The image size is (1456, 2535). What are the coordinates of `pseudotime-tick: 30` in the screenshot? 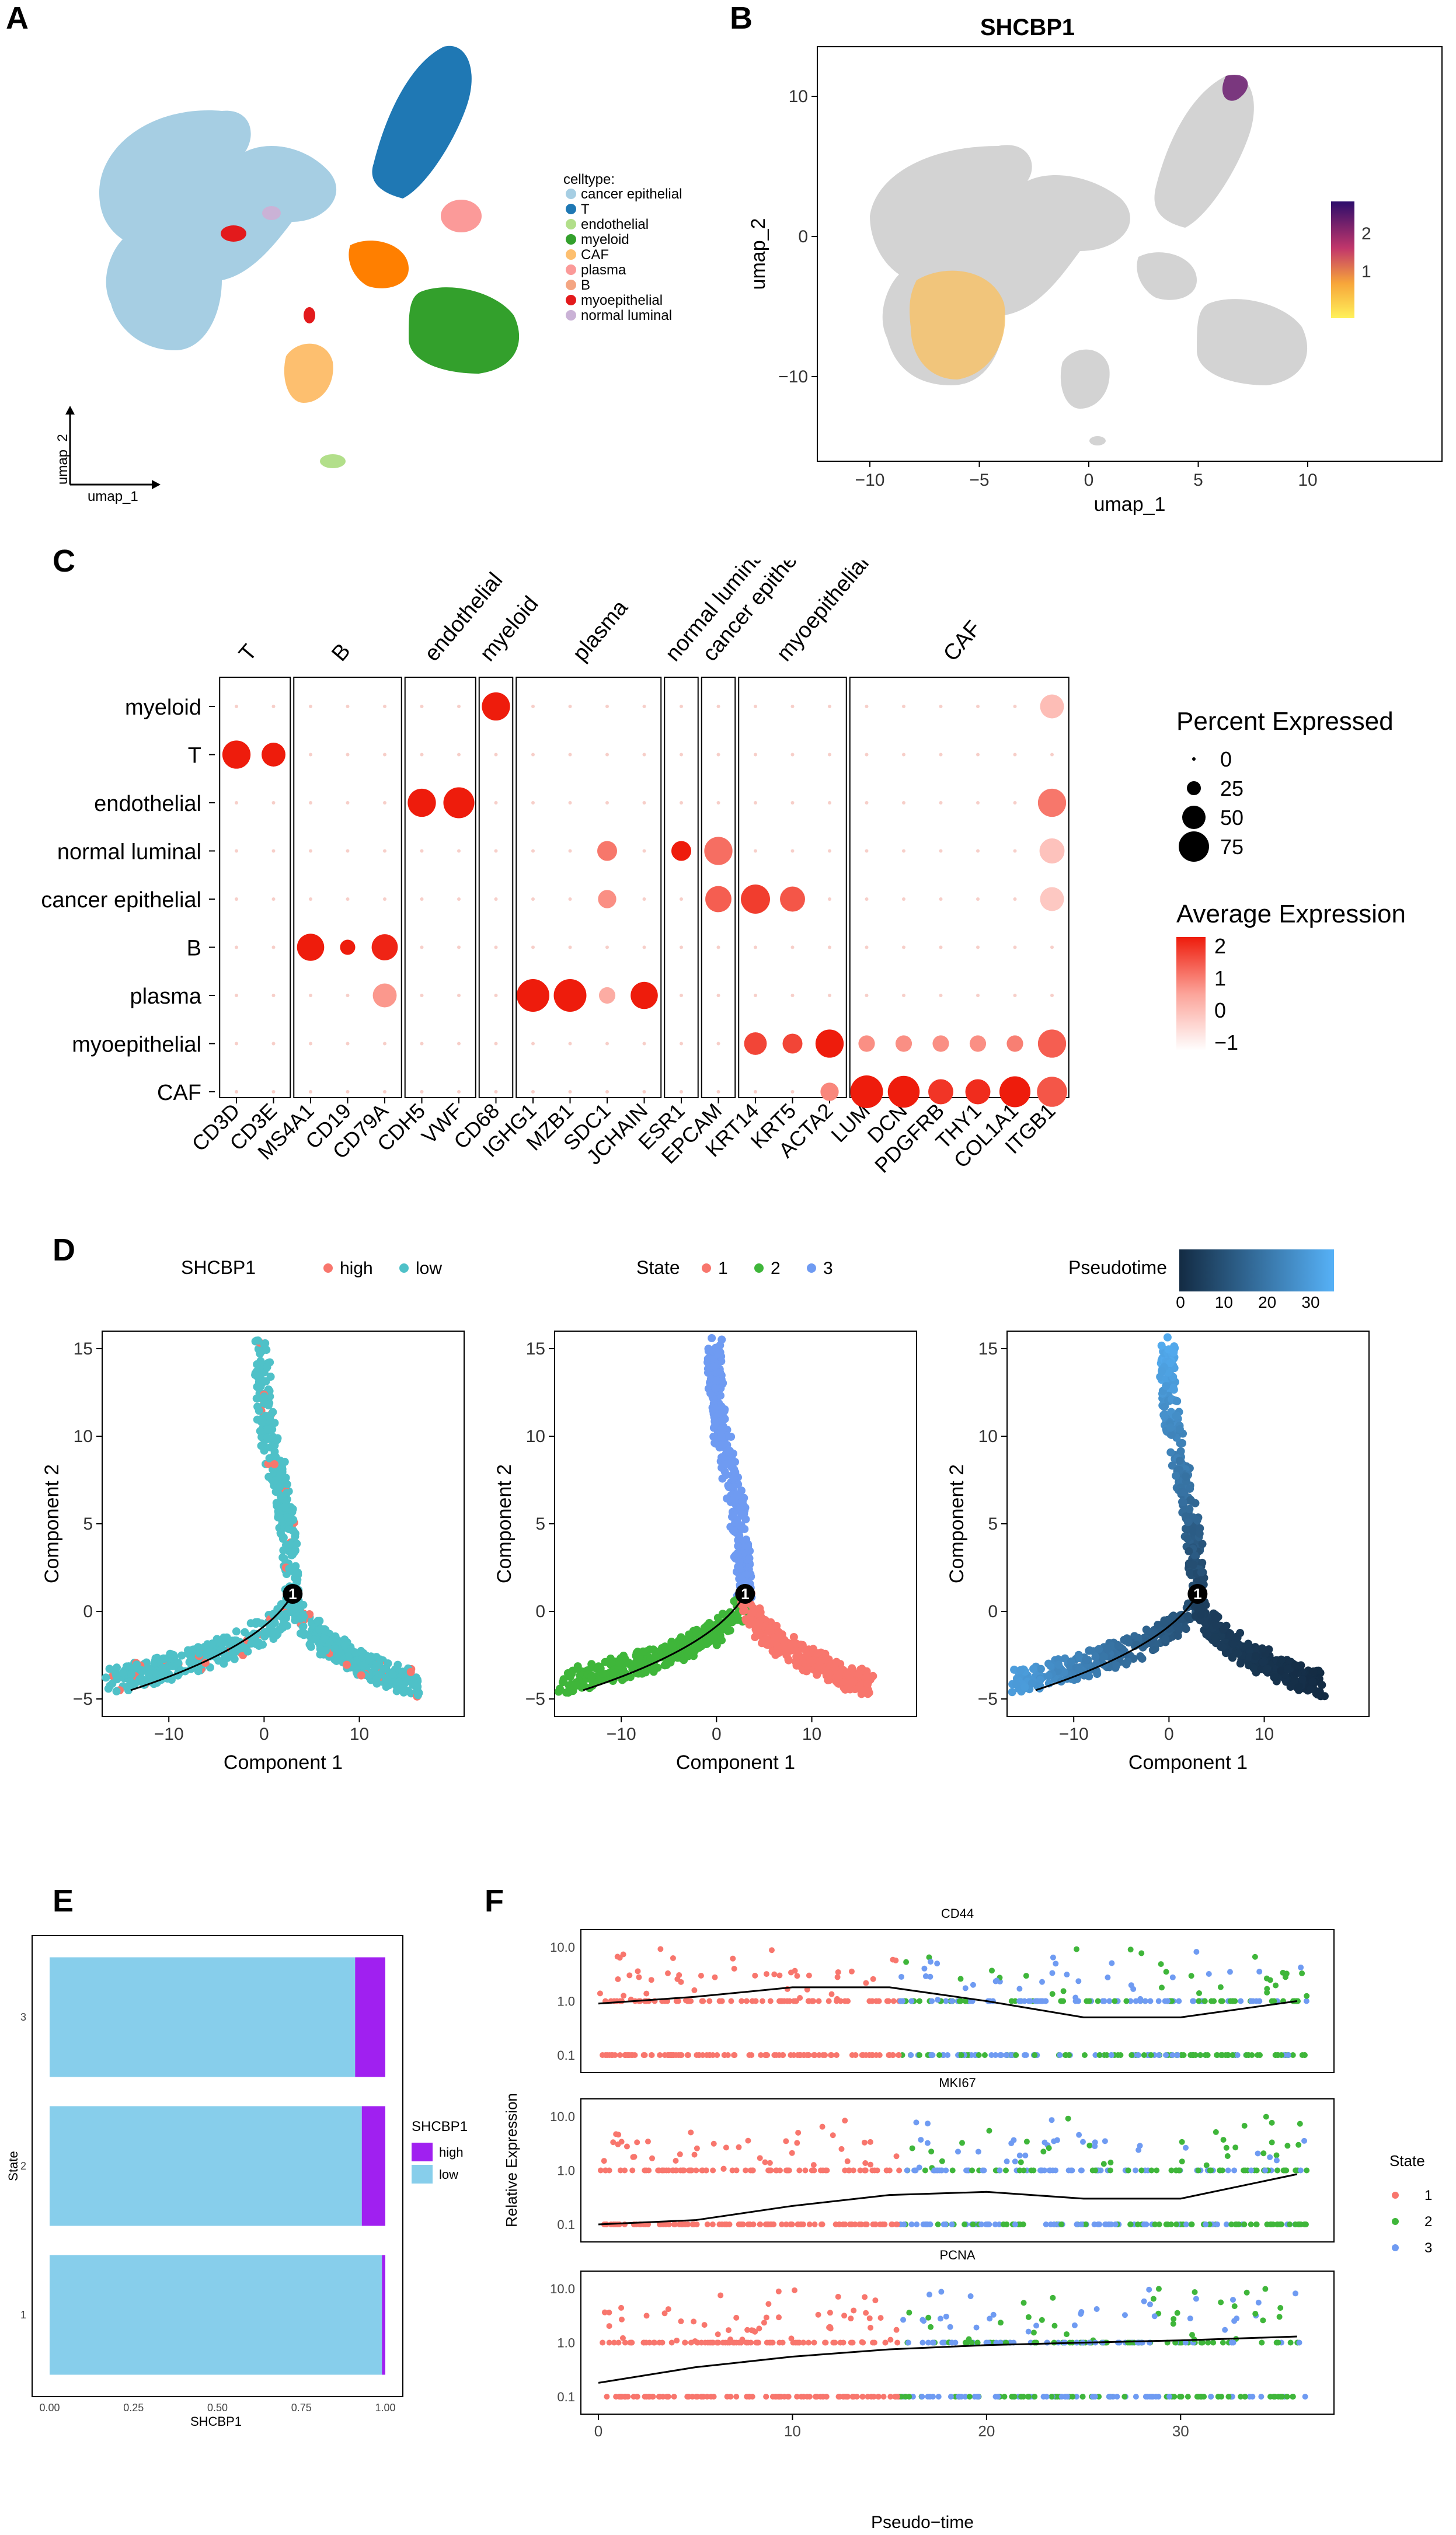 It's located at (1310, 1302).